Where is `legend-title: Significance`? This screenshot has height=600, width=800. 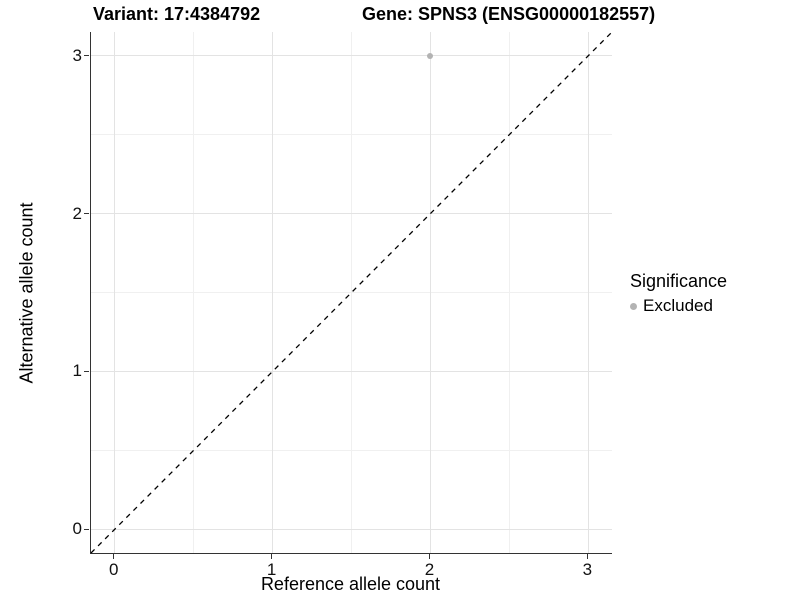
legend-title: Significance is located at coordinates (679, 281).